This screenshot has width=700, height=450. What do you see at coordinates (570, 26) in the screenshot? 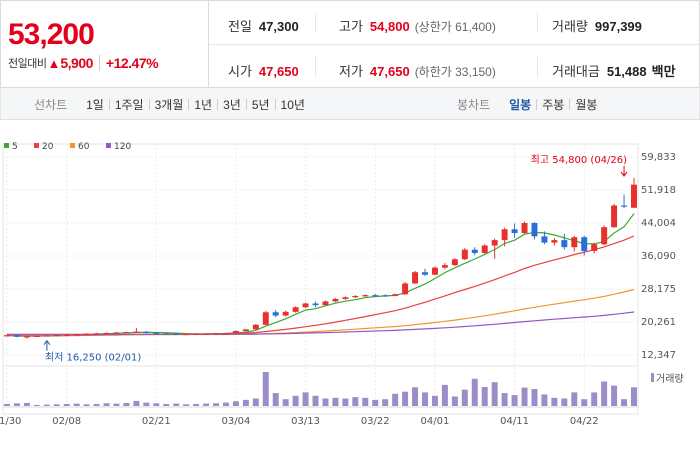
I see `volume-label: 거래량` at bounding box center [570, 26].